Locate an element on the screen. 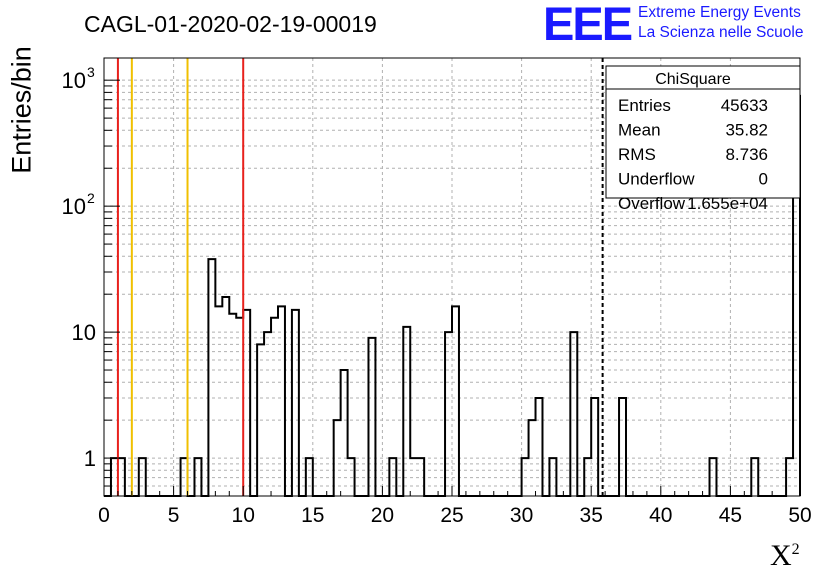 The image size is (836, 573). x-tick-label: 30 is located at coordinates (521, 515).